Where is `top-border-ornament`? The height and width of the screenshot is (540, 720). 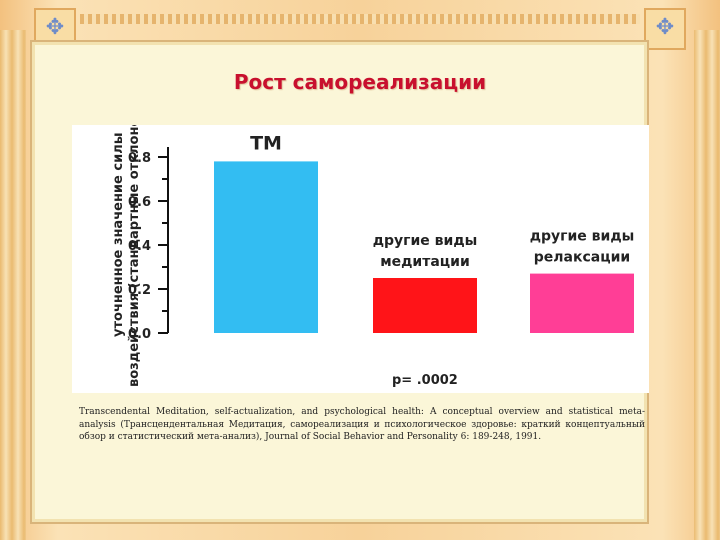 top-border-ornament is located at coordinates (360, 19).